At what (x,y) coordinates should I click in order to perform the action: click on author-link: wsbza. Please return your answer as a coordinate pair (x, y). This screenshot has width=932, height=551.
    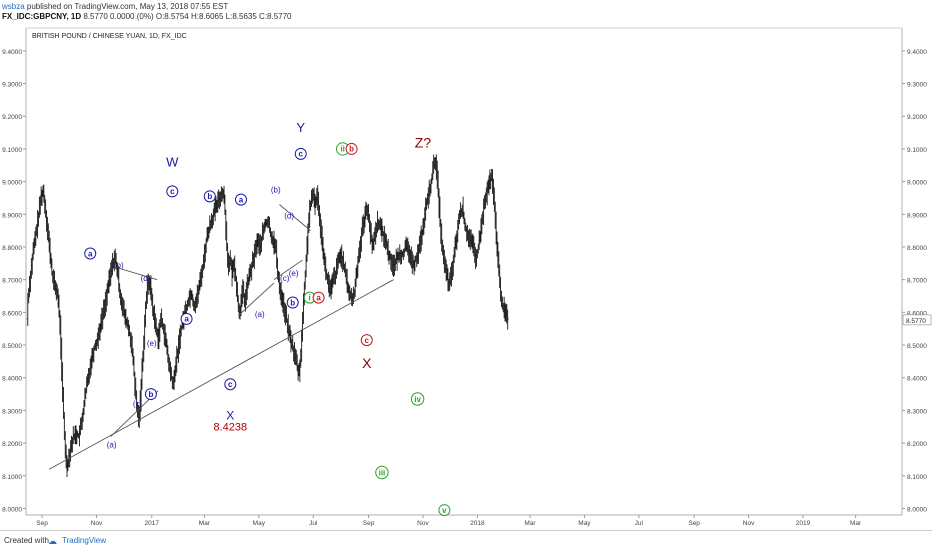
    Looking at the image, I should click on (13, 6).